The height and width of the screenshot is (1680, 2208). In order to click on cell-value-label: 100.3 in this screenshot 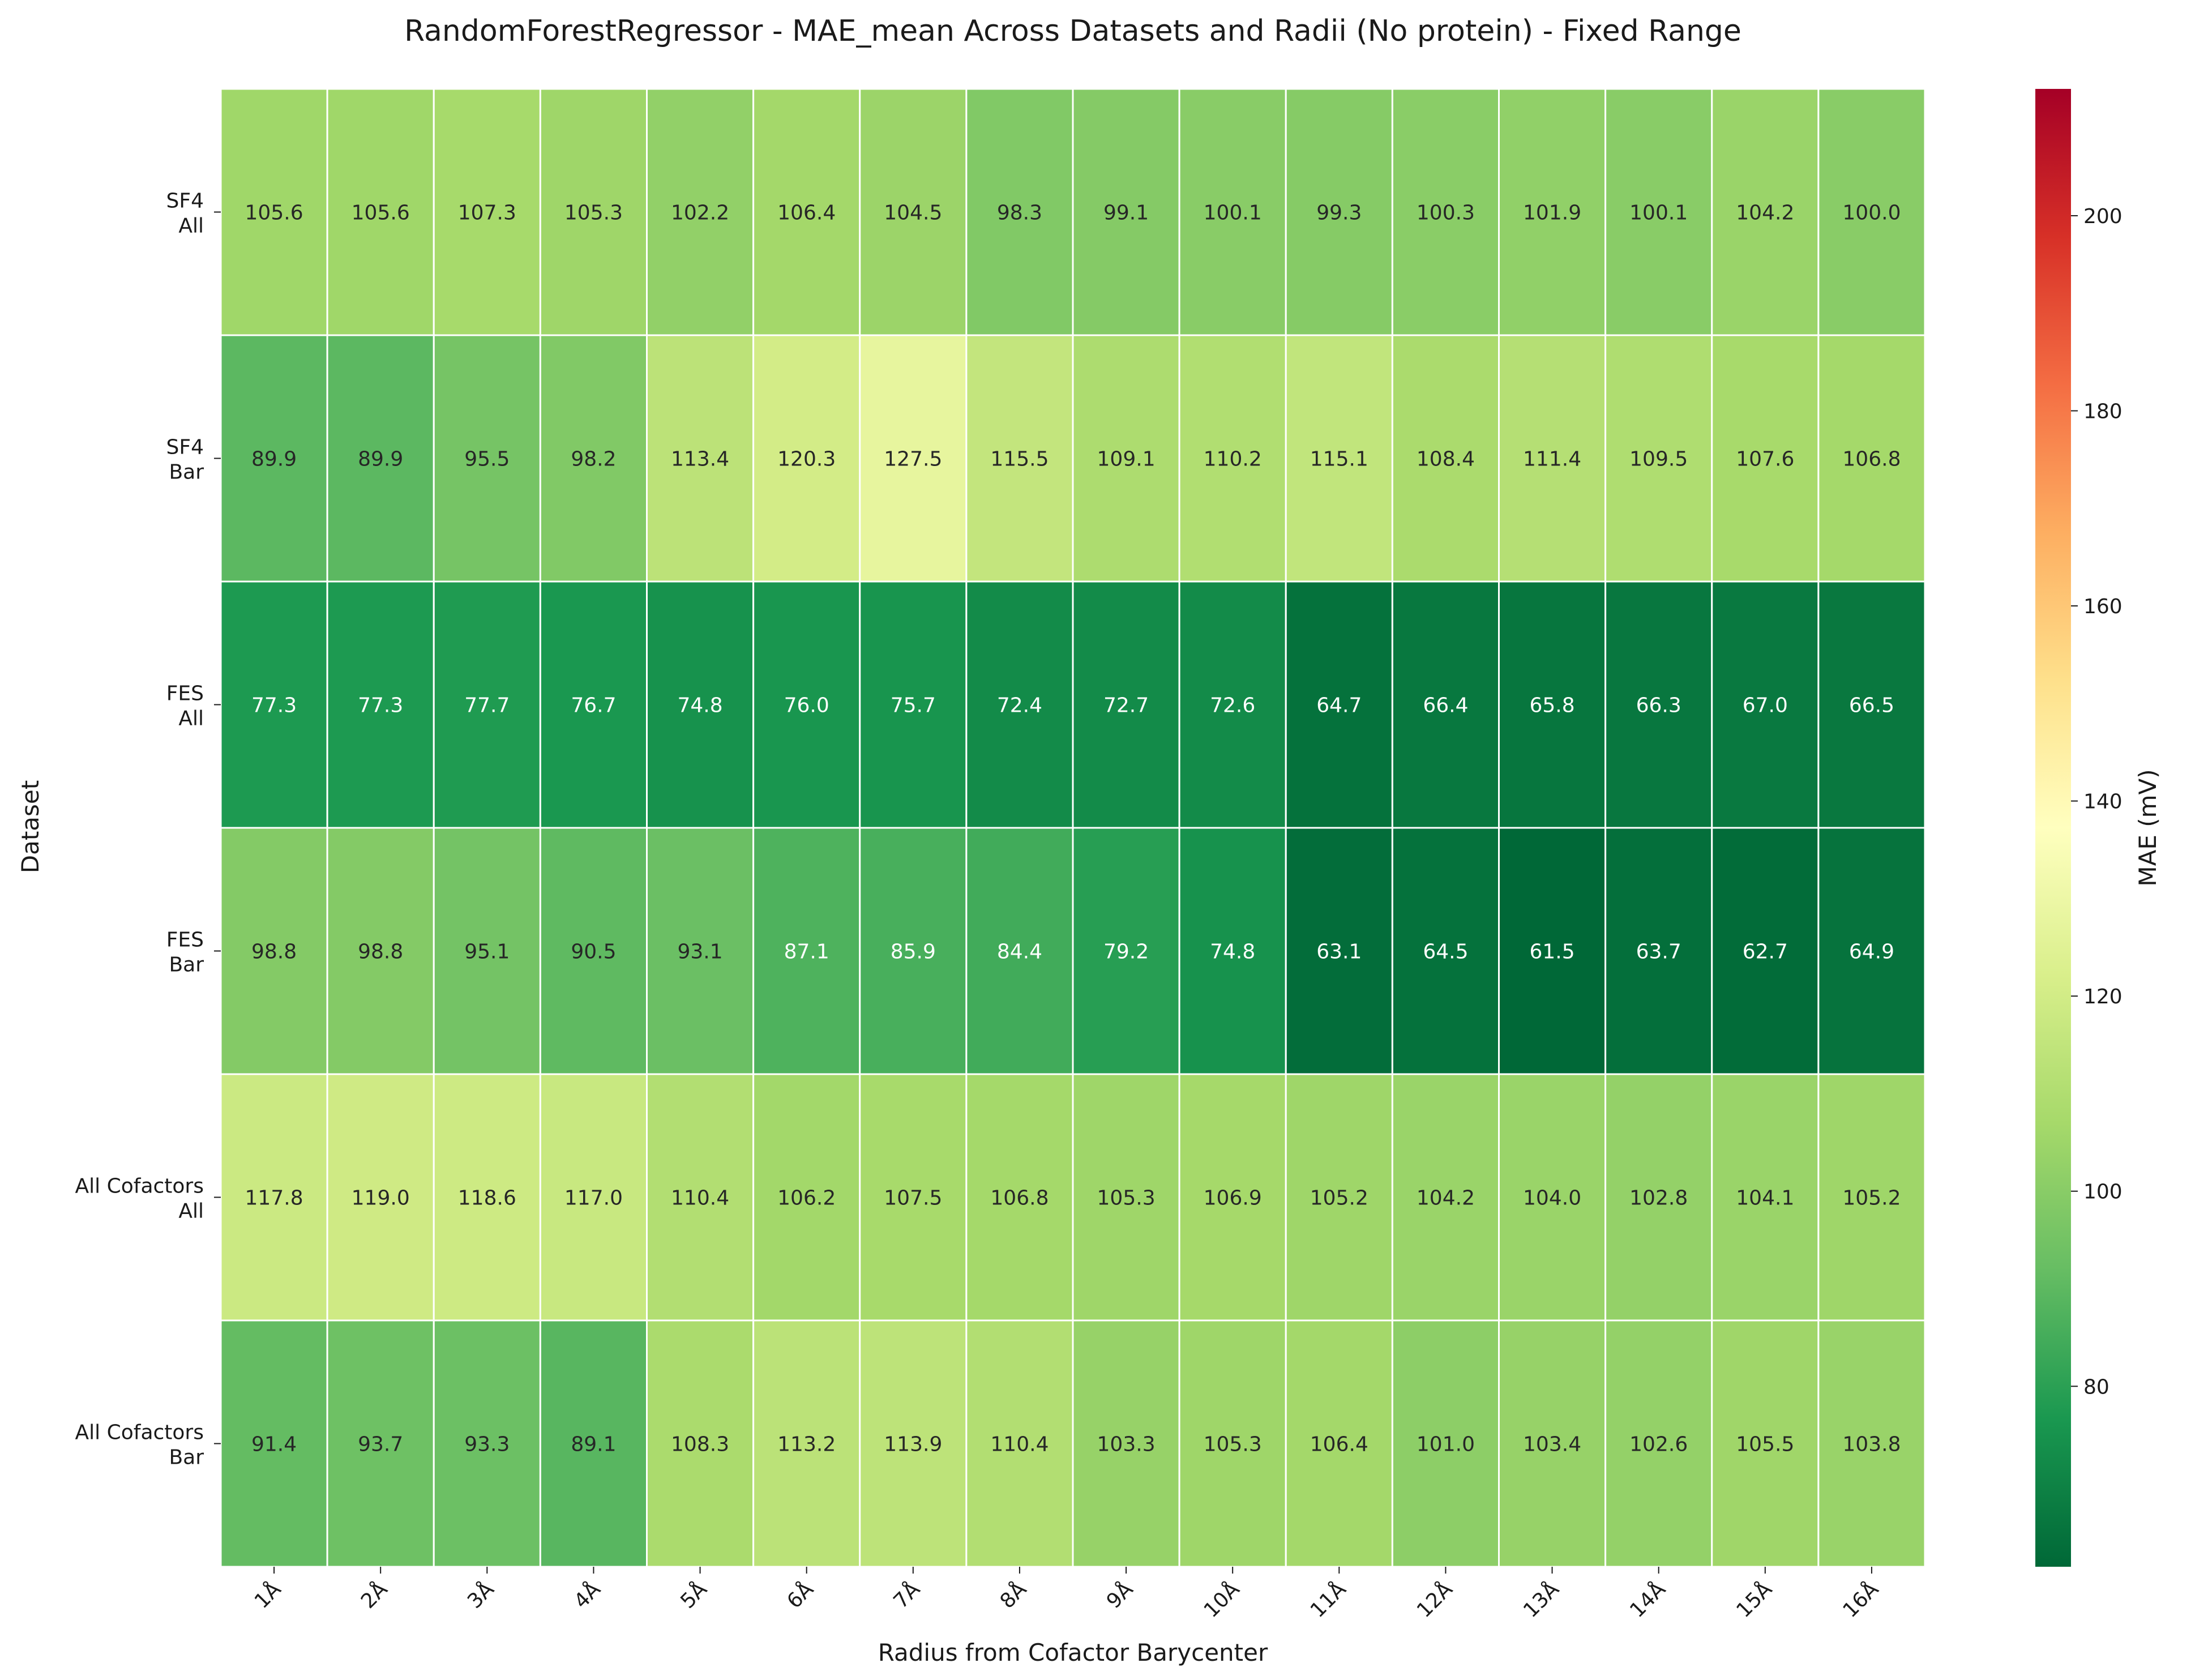, I will do `click(1446, 213)`.